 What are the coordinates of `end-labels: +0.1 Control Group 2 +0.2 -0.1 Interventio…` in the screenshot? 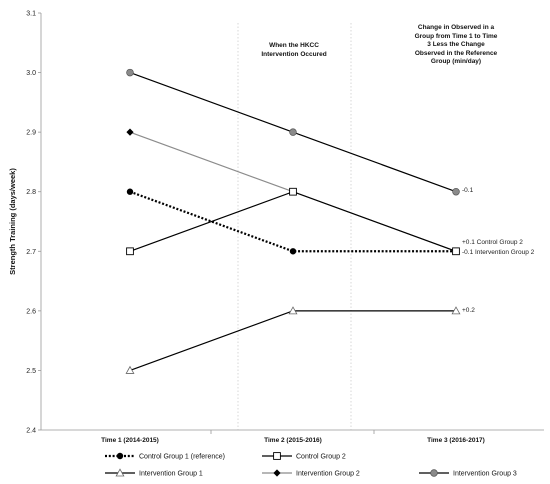 It's located at (498, 250).